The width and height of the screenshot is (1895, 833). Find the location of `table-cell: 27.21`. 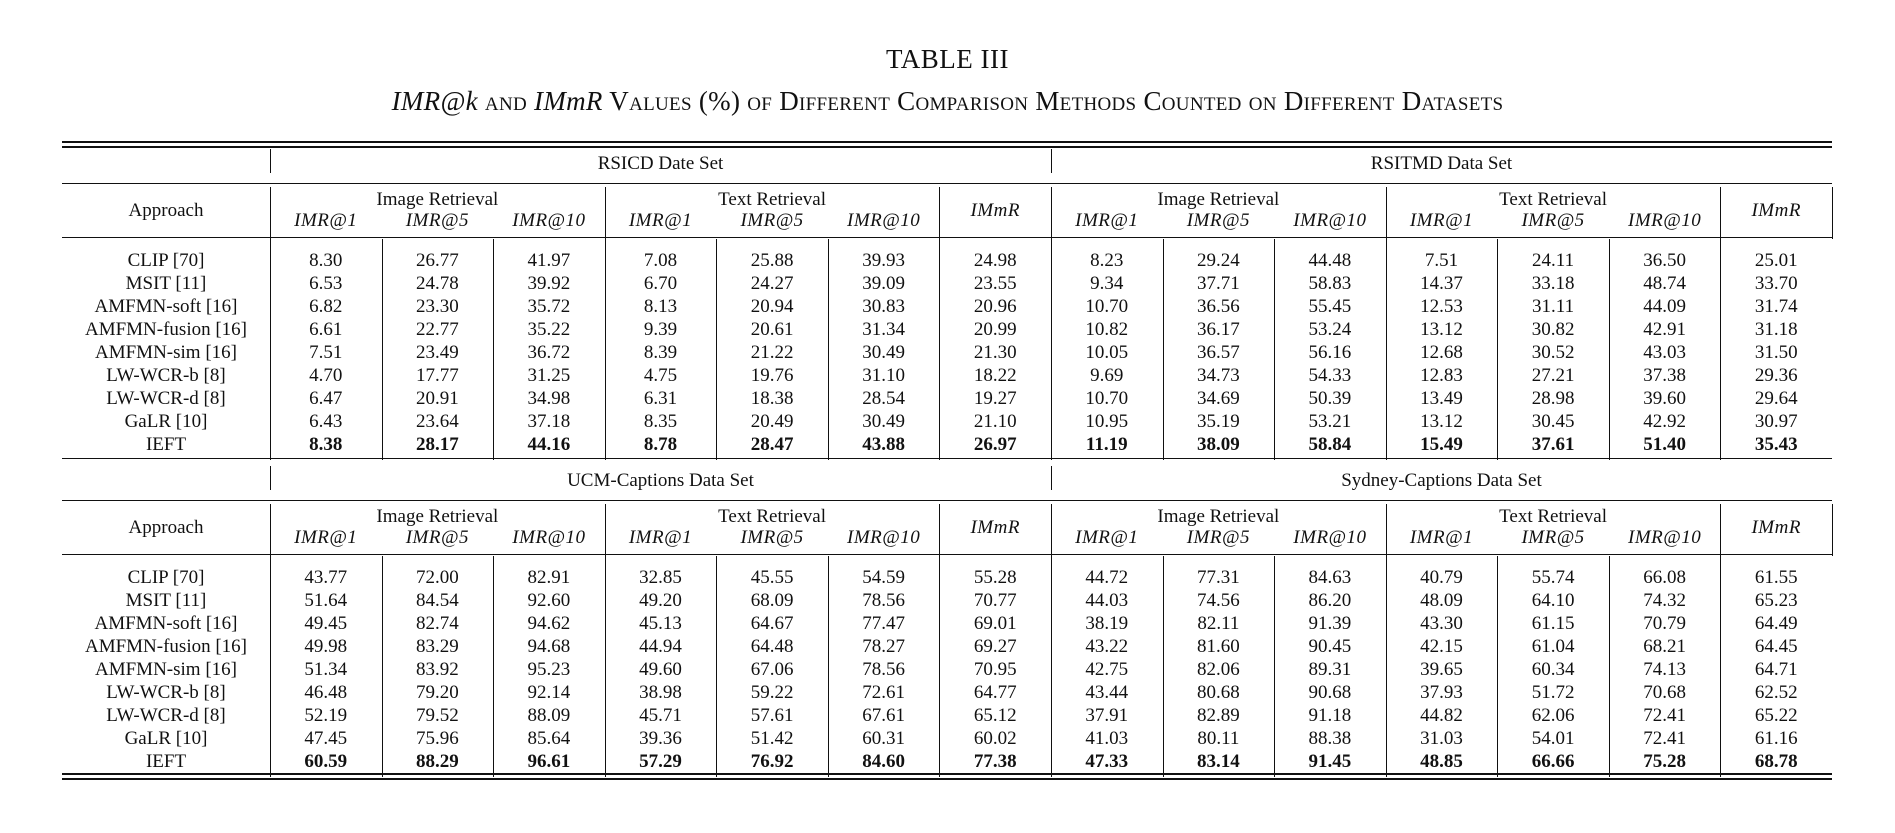

table-cell: 27.21 is located at coordinates (1553, 375).